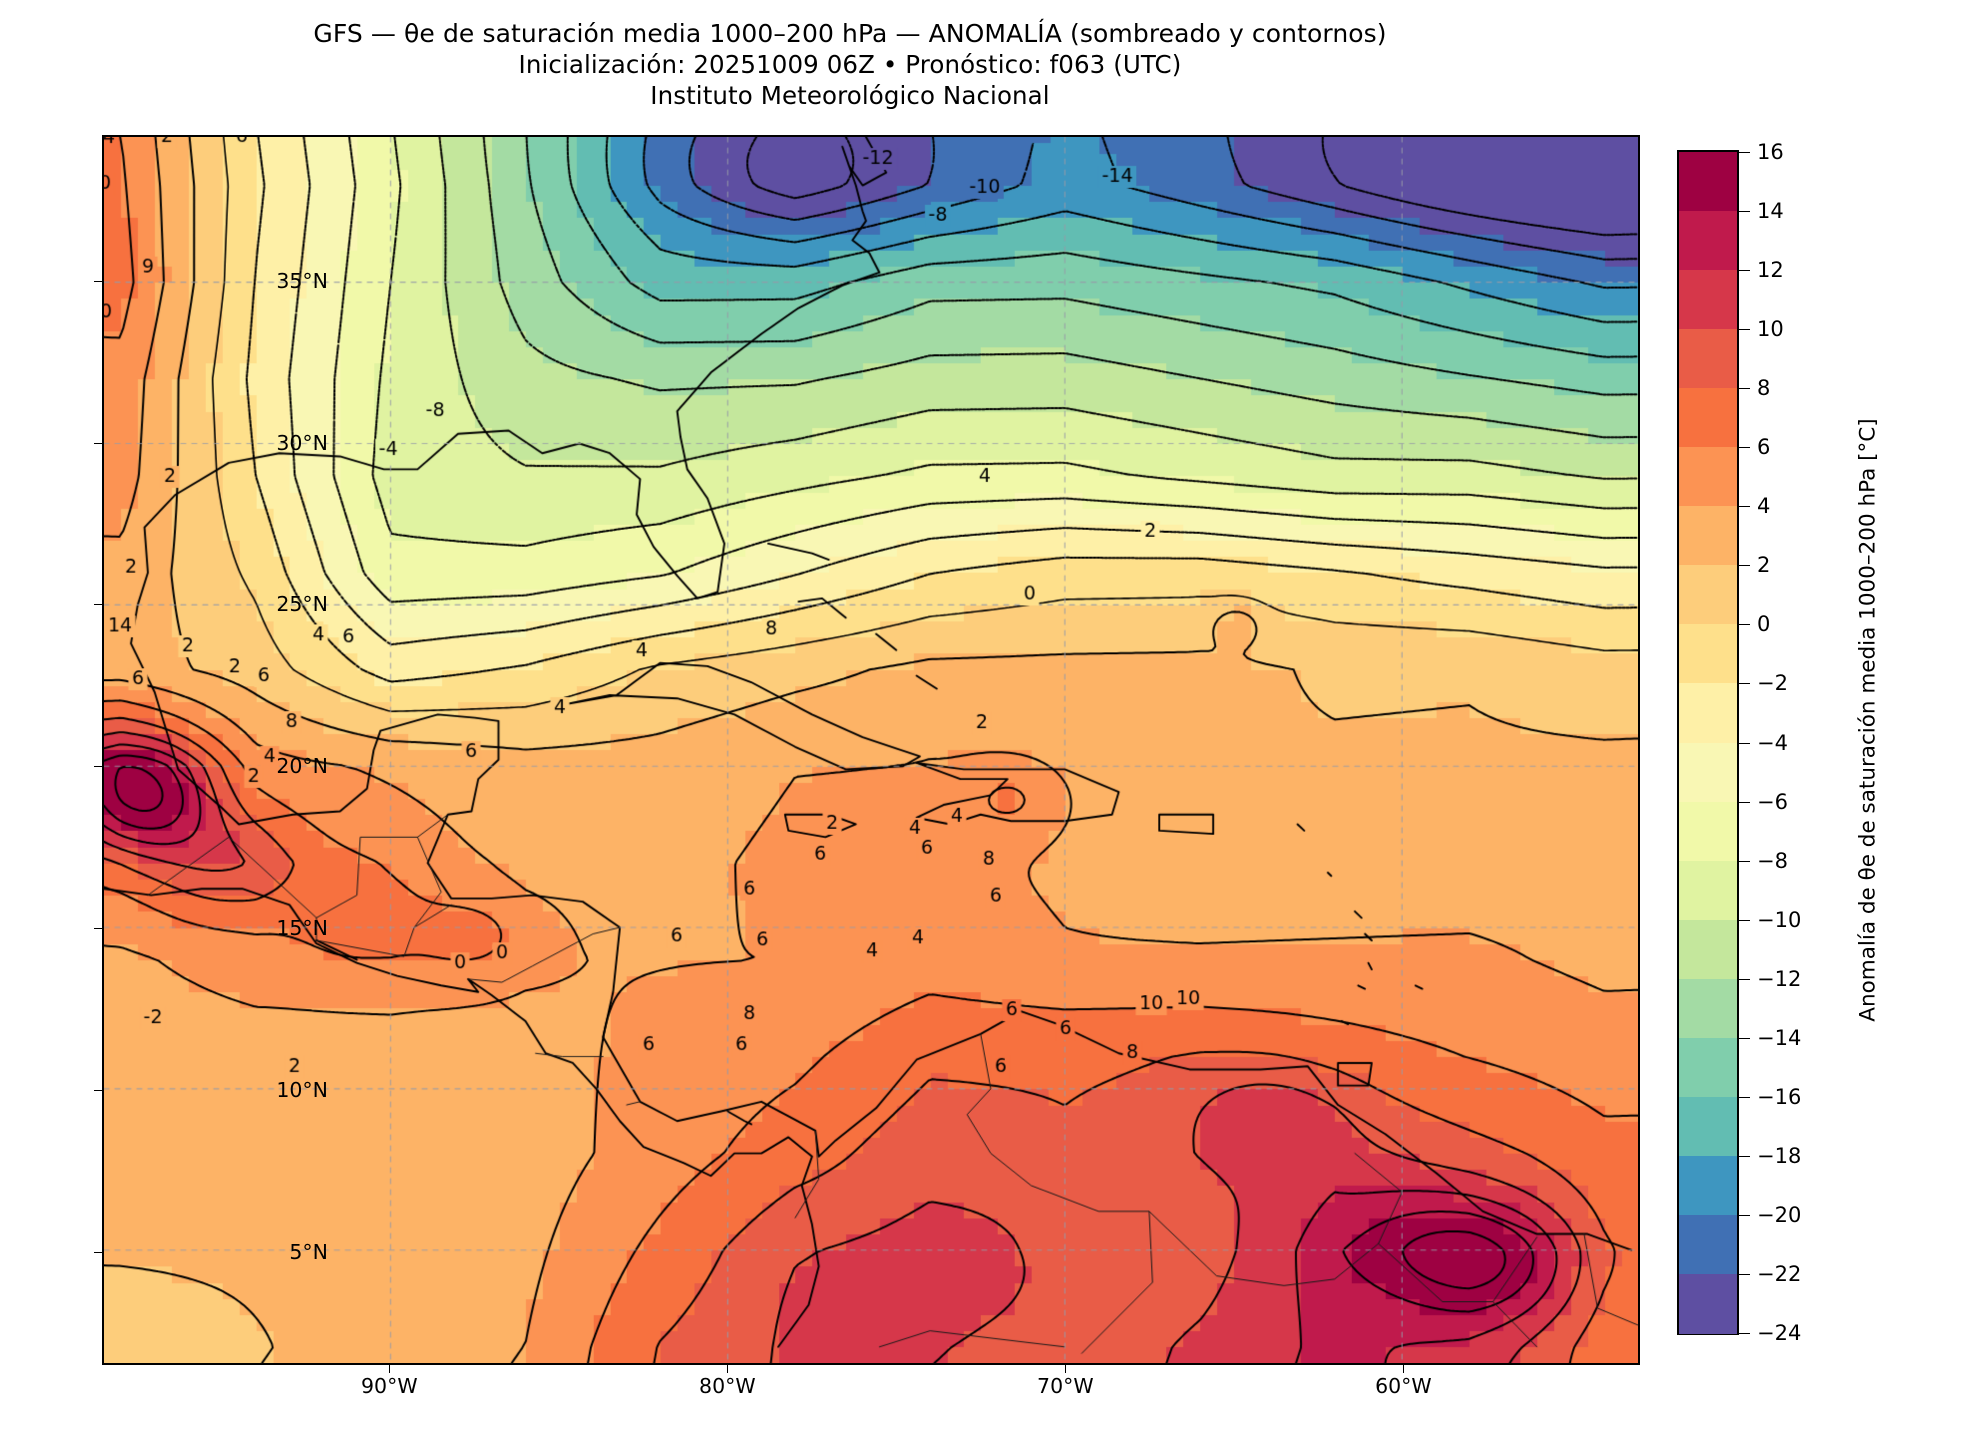 Image resolution: width=1980 pixels, height=1440 pixels. What do you see at coordinates (727, 1386) in the screenshot?
I see `lon-tick-label: 80°W` at bounding box center [727, 1386].